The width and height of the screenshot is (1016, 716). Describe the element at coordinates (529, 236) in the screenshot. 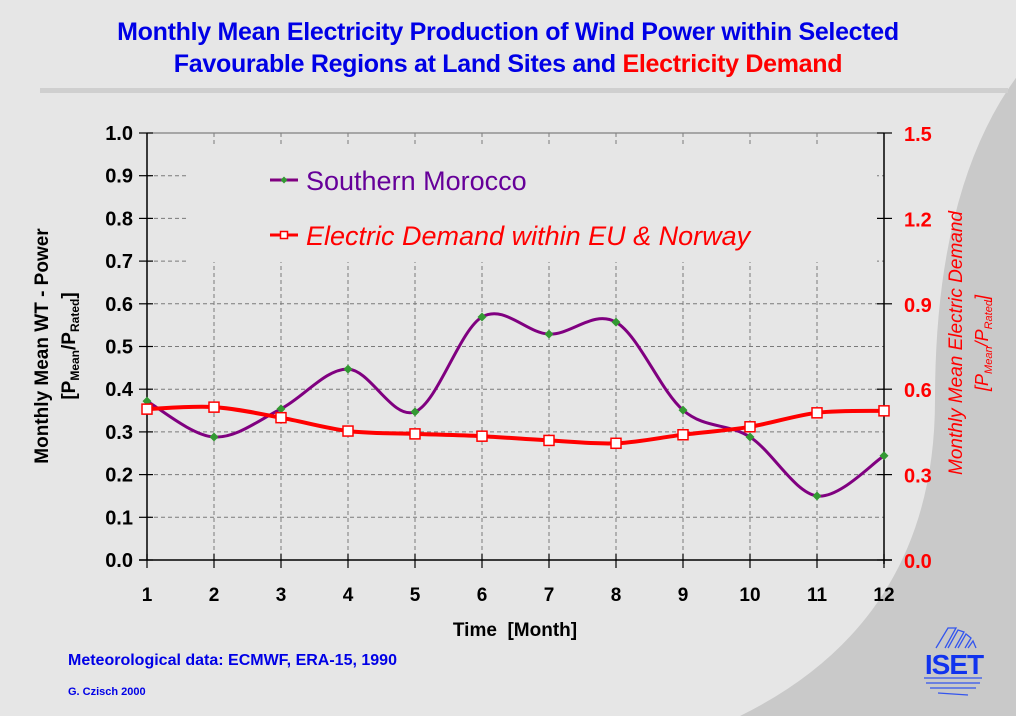

I see `legend-demand-label: Electric Demand within EU & Norway` at that location.